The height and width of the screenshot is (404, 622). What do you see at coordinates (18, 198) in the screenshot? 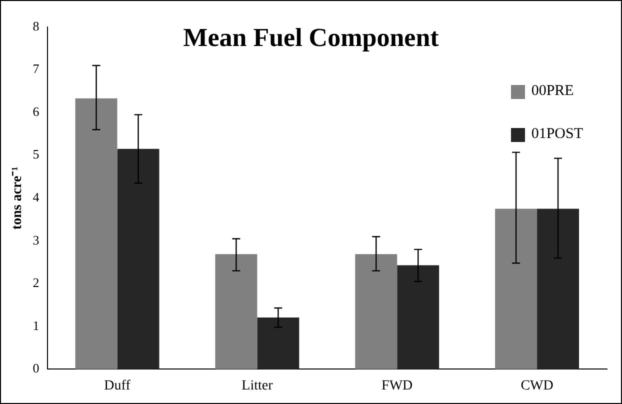
I see `y-axis-title: tons acre⁻¹` at bounding box center [18, 198].